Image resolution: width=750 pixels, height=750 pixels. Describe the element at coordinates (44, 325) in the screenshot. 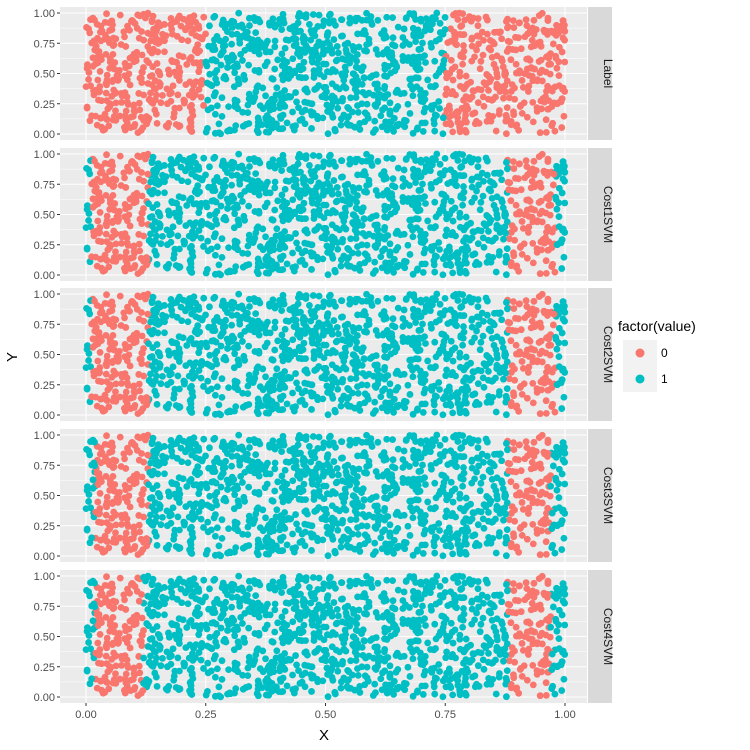

I see `y-tick-label: 0.75` at that location.